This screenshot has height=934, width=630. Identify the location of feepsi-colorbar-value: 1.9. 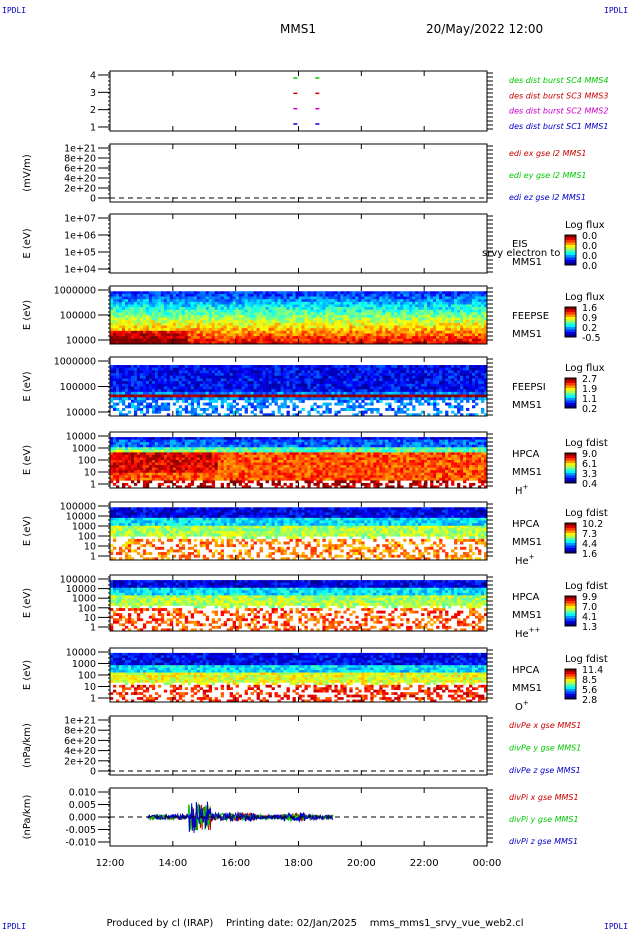
(589, 389).